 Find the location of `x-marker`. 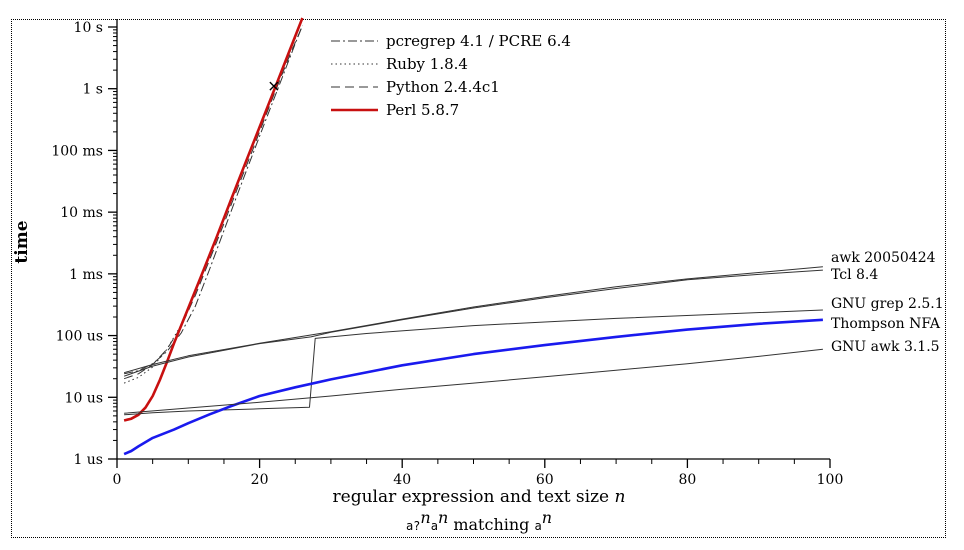

x-marker is located at coordinates (274, 86).